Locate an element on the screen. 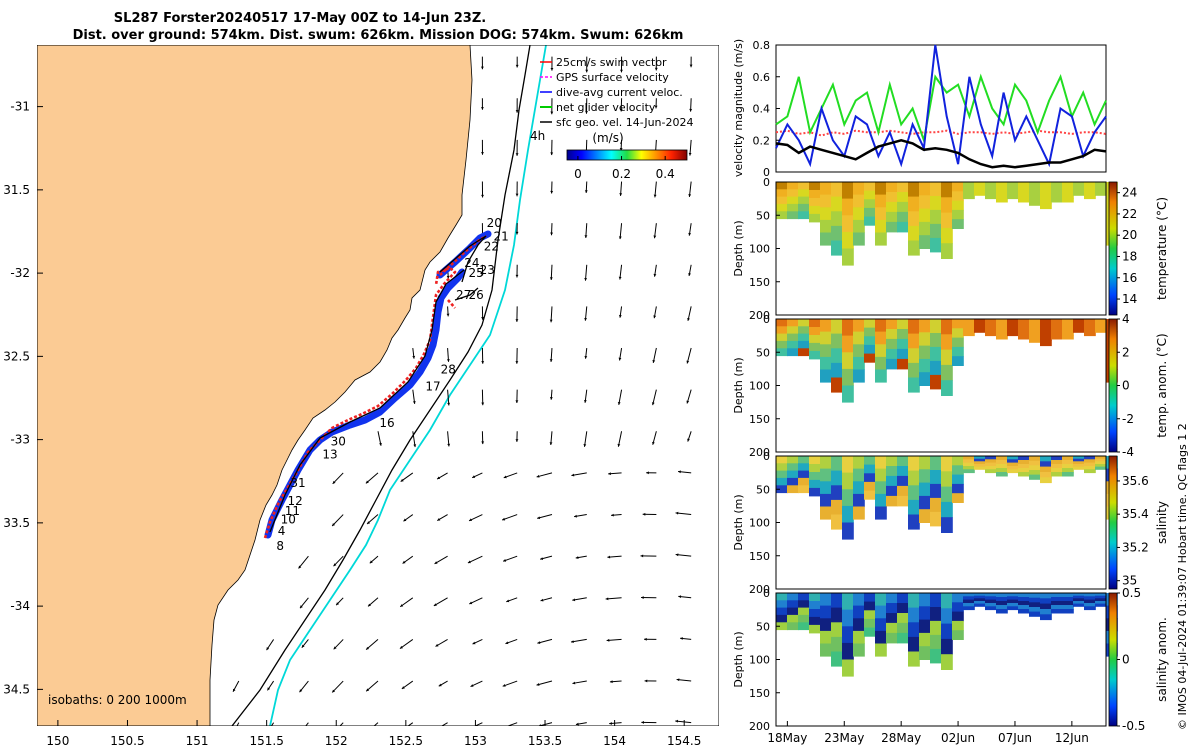 This screenshot has height=750, width=1200. day-label: 17 is located at coordinates (432, 386).